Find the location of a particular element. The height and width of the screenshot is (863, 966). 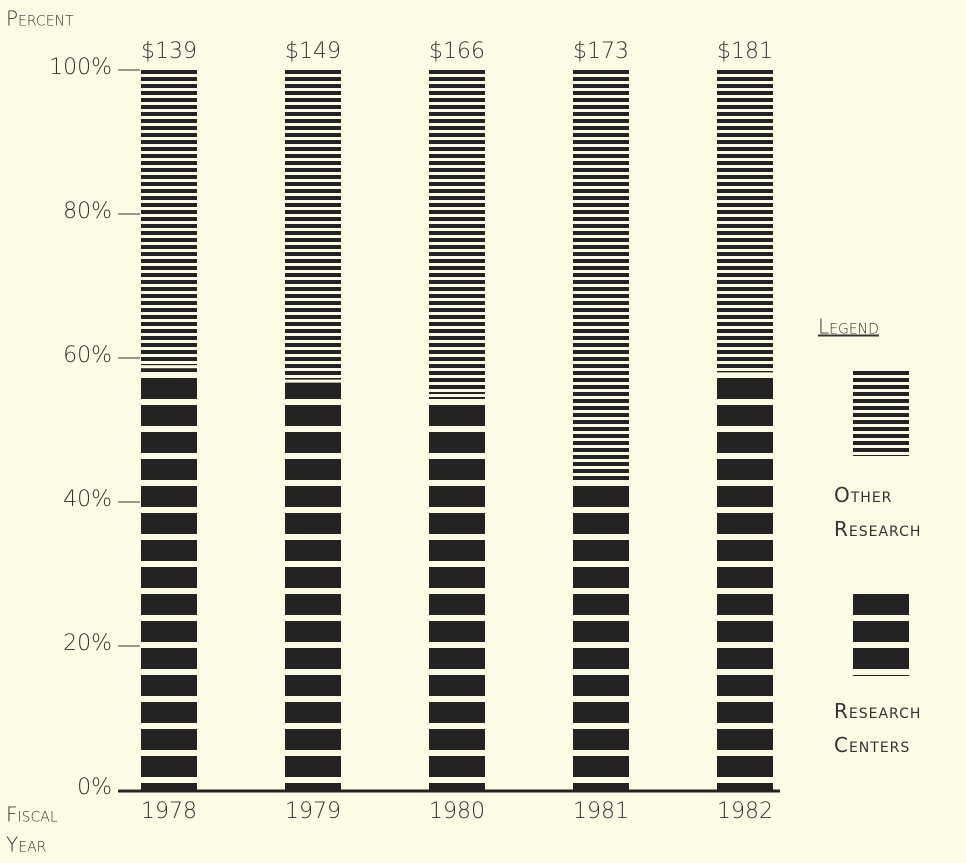

total-label: $173 is located at coordinates (601, 51).